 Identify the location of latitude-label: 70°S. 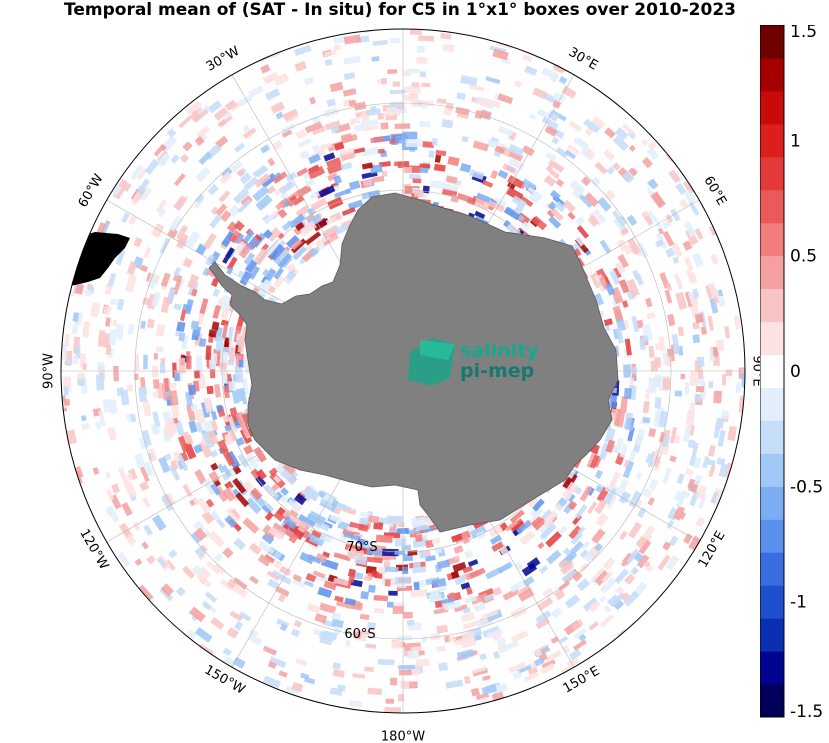
(361, 547).